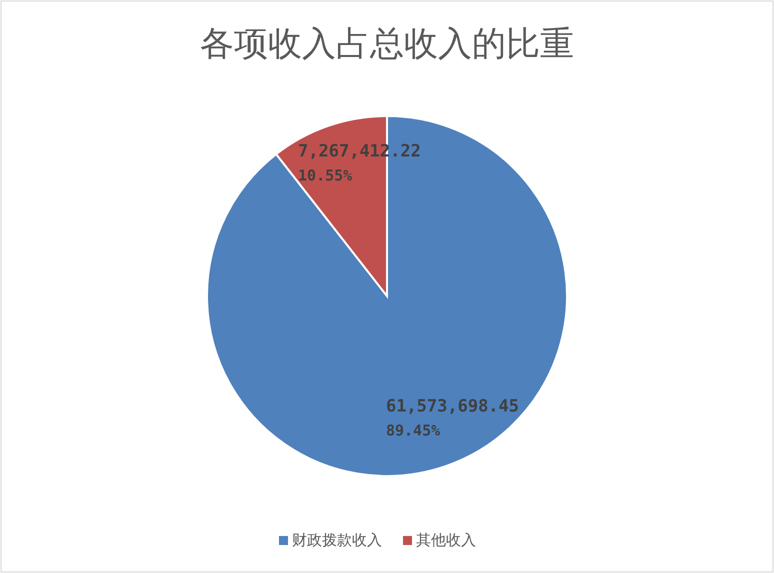  I want to click on legend-label: 财政拨款收入, so click(337, 540).